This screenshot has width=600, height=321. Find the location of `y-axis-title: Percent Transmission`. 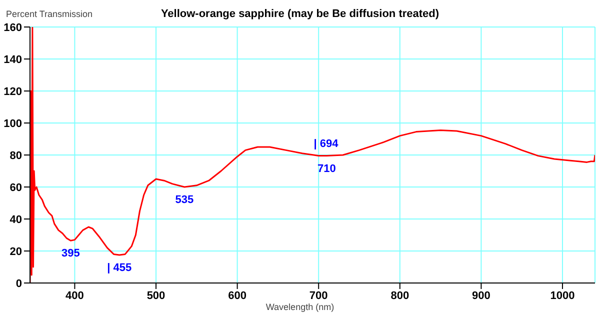

y-axis-title: Percent Transmission is located at coordinates (49, 14).